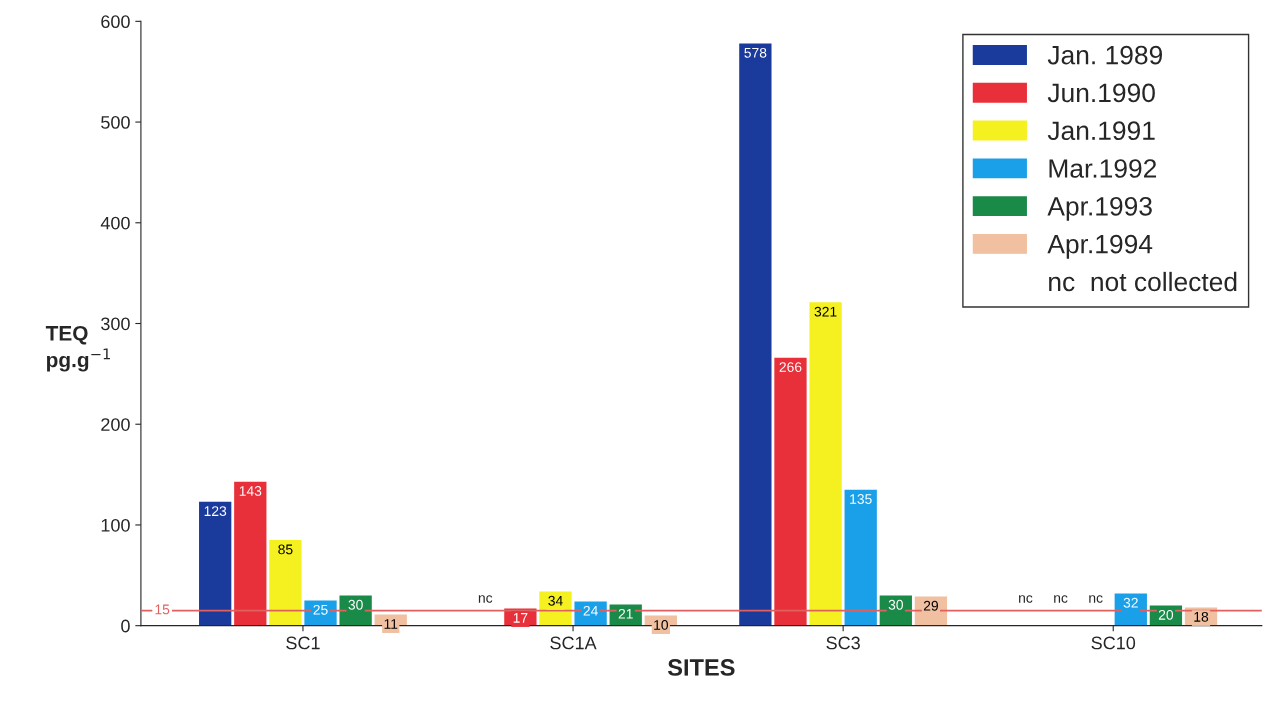 The width and height of the screenshot is (1281, 711). I want to click on data-label: 85, so click(285, 549).